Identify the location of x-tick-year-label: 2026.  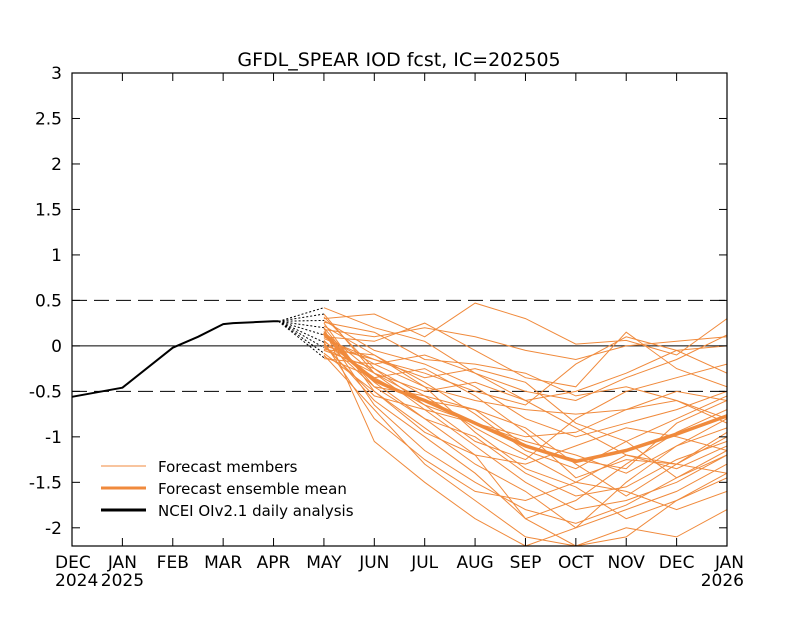
(722, 581).